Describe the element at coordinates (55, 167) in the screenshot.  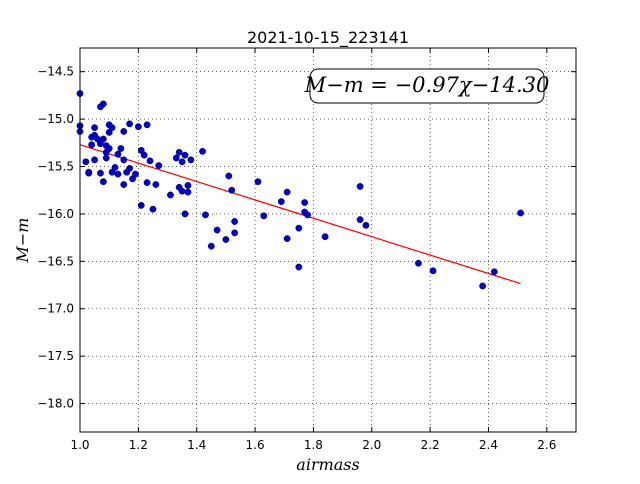
I see `y-tick-label: −15.5` at that location.